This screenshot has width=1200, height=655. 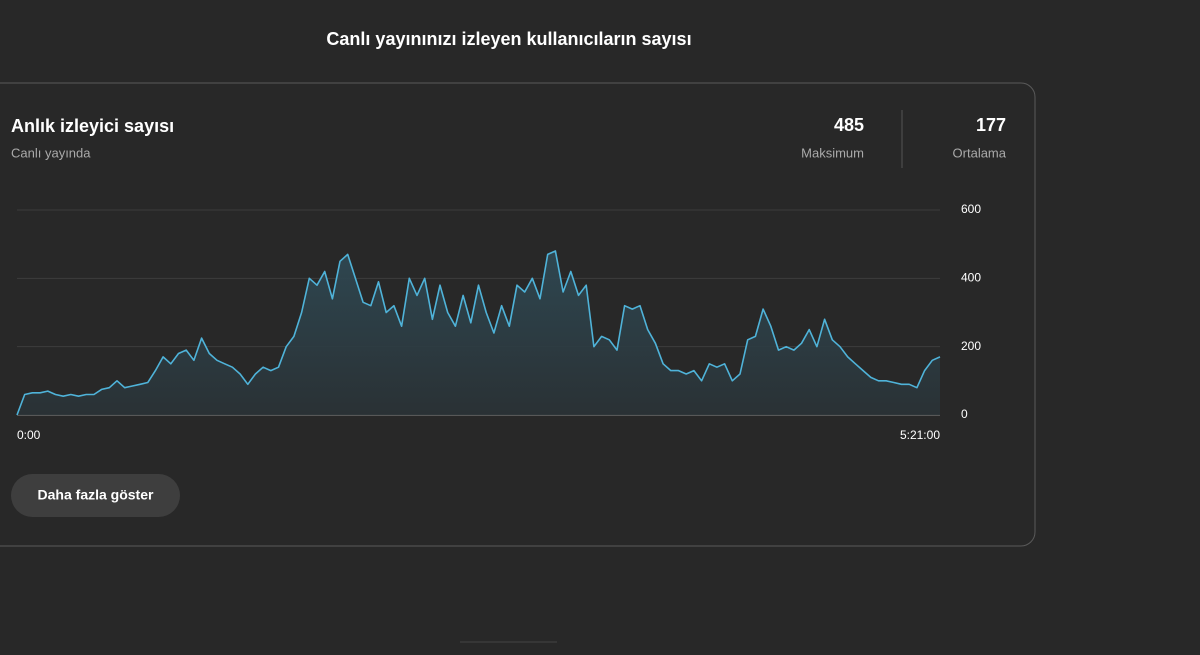 I want to click on more-button-label: Daha fazla göster, so click(x=96, y=495).